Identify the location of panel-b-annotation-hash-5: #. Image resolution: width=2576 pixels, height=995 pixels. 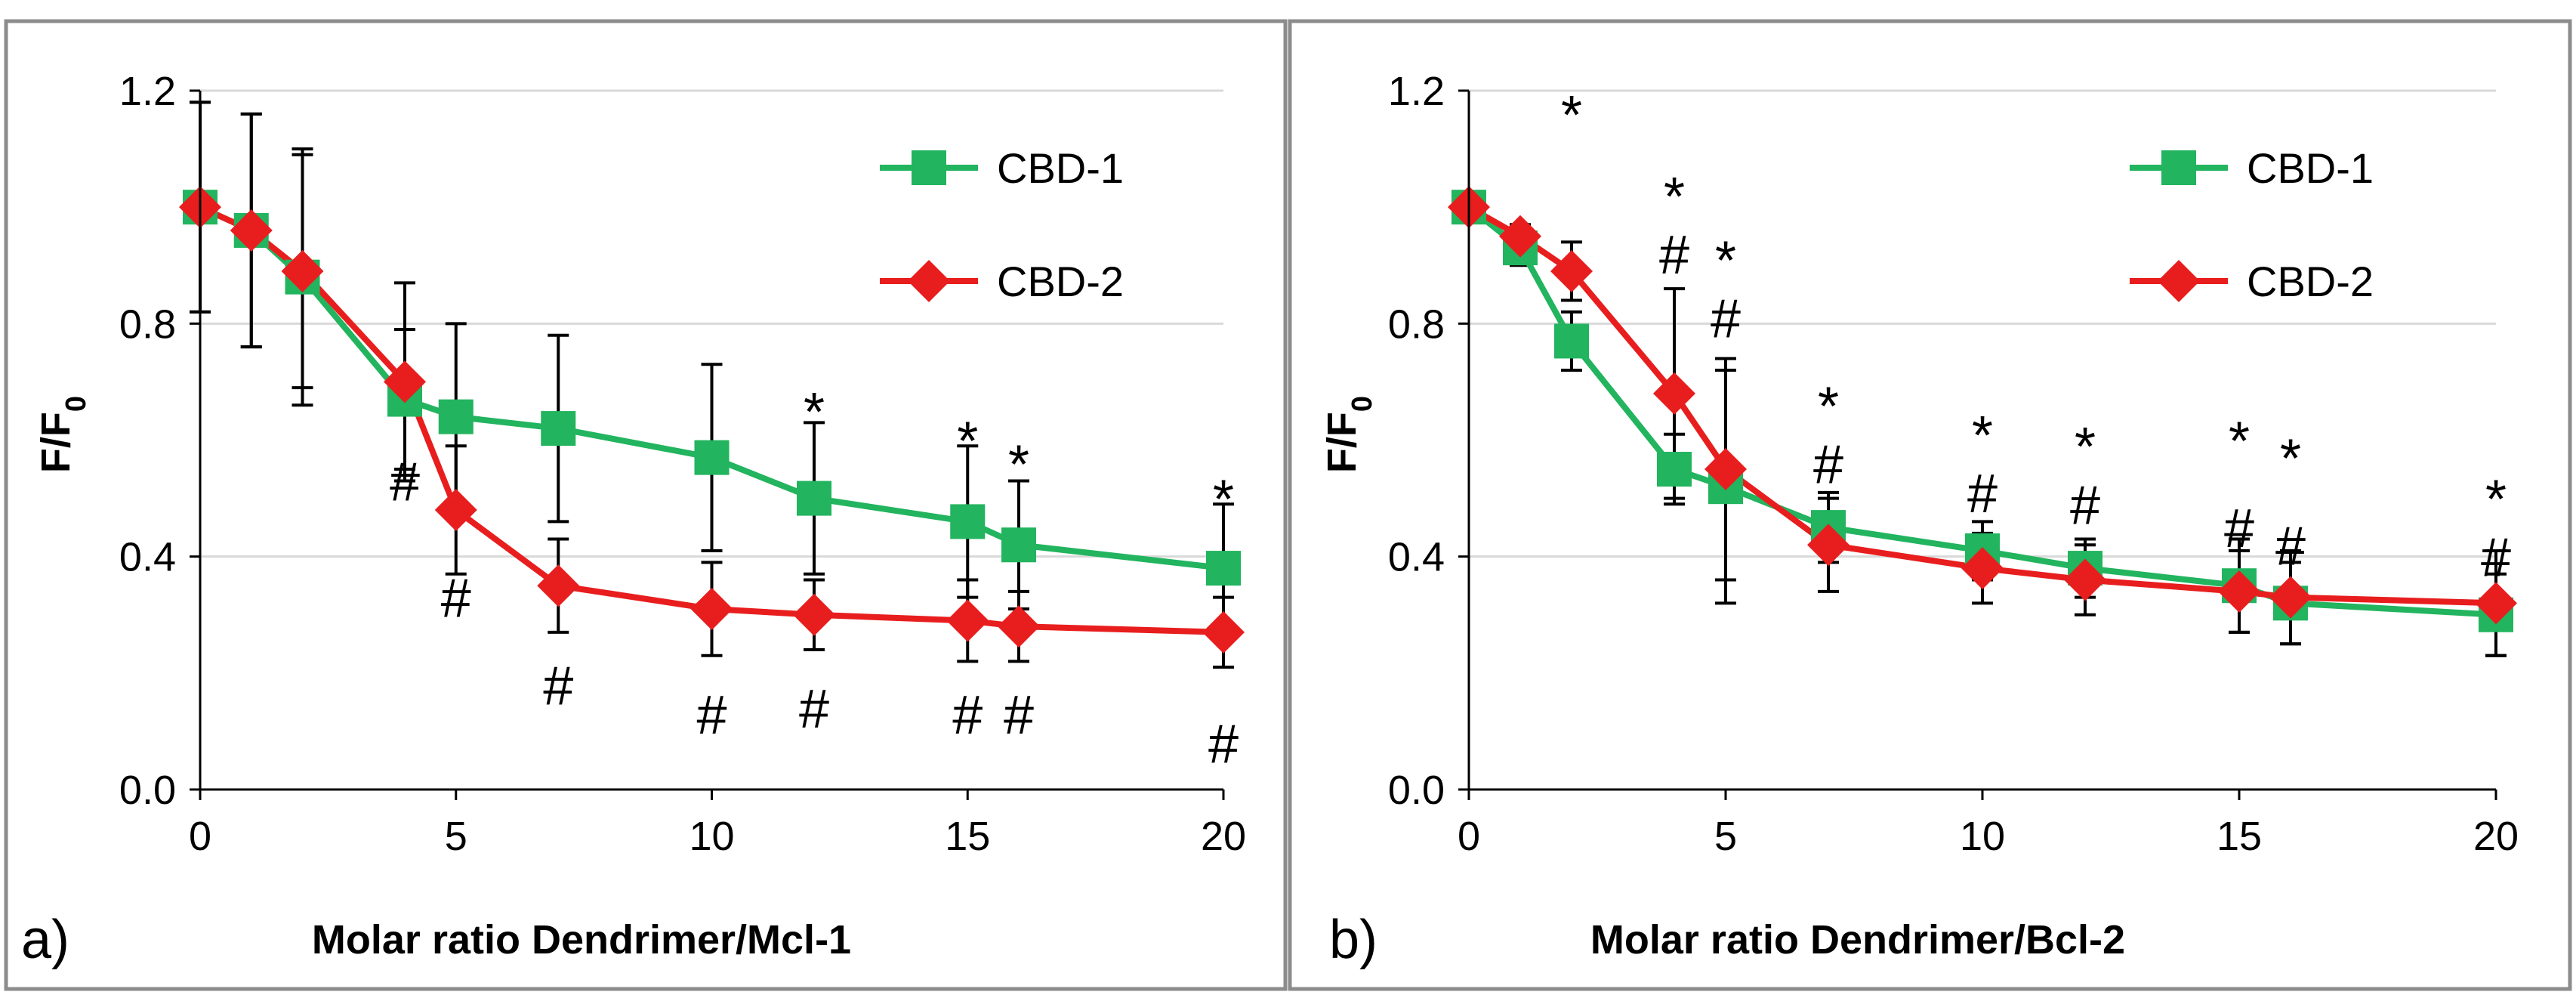
(1828, 464).